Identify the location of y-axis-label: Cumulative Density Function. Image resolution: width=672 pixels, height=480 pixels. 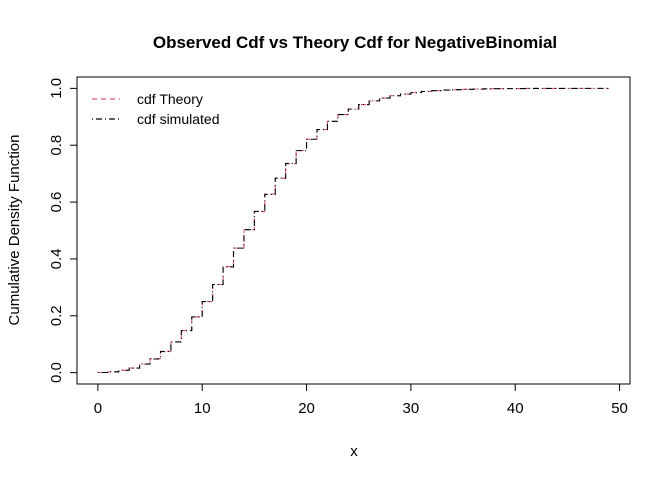
(14, 230).